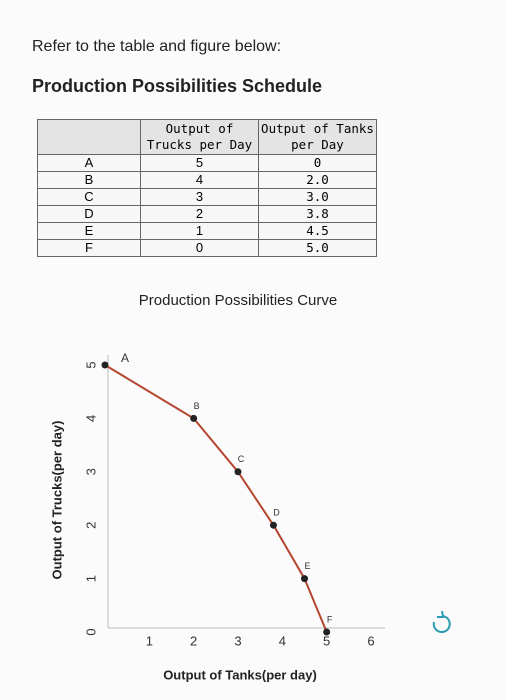 The height and width of the screenshot is (700, 505). What do you see at coordinates (90, 471) in the screenshot?
I see `y-tick-label: 3` at bounding box center [90, 471].